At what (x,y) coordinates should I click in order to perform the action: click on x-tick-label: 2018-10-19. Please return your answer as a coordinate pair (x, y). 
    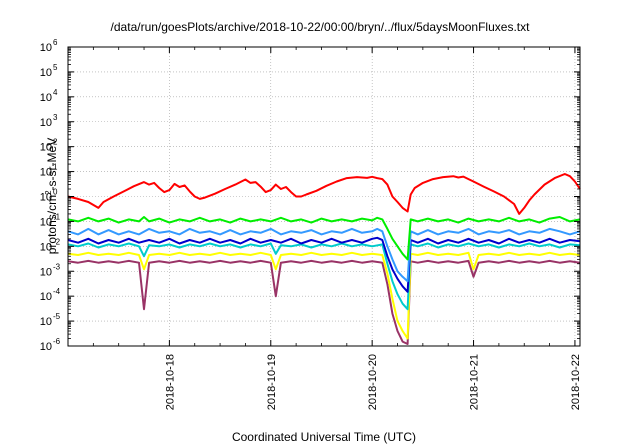
    Looking at the image, I should click on (272, 382).